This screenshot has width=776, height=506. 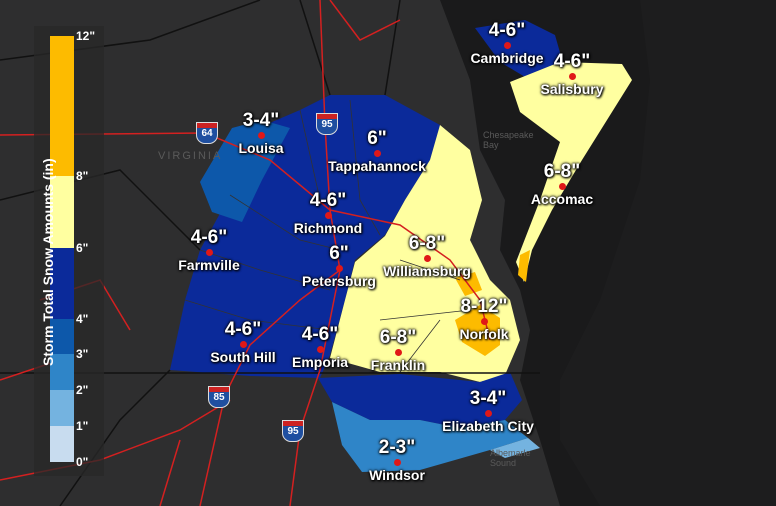 I want to click on interstate-64-shield: 64, so click(x=207, y=133).